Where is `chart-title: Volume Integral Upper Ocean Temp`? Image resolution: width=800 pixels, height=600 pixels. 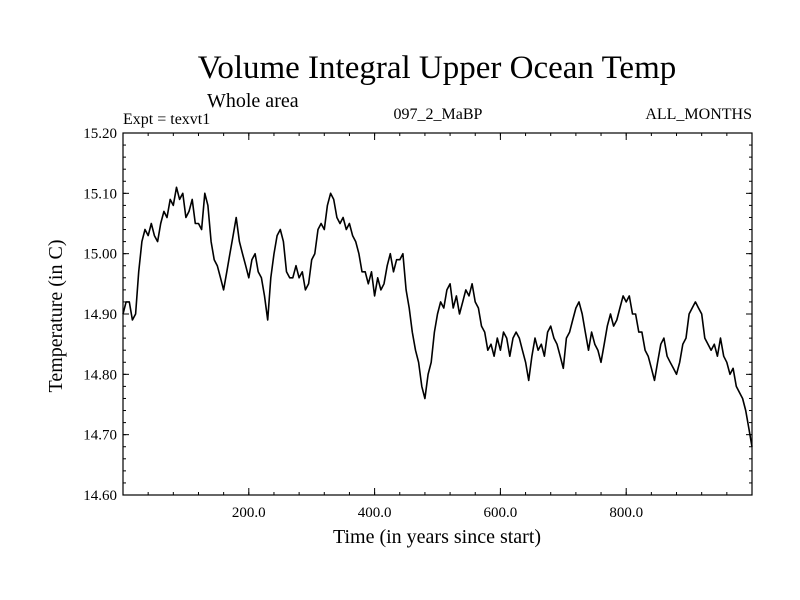
chart-title: Volume Integral Upper Ocean Temp is located at coordinates (437, 68).